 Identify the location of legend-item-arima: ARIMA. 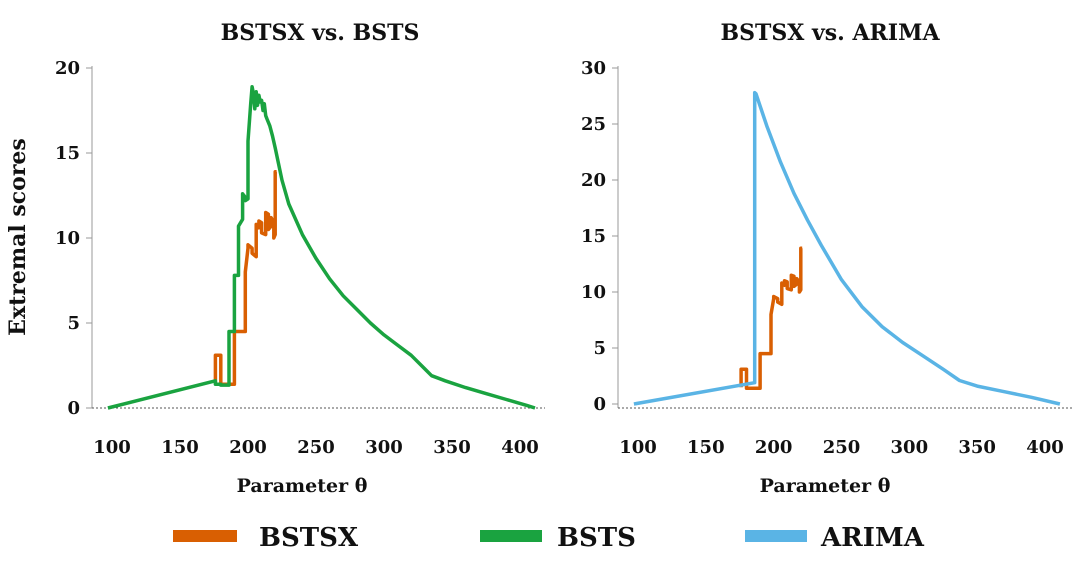
(835, 538).